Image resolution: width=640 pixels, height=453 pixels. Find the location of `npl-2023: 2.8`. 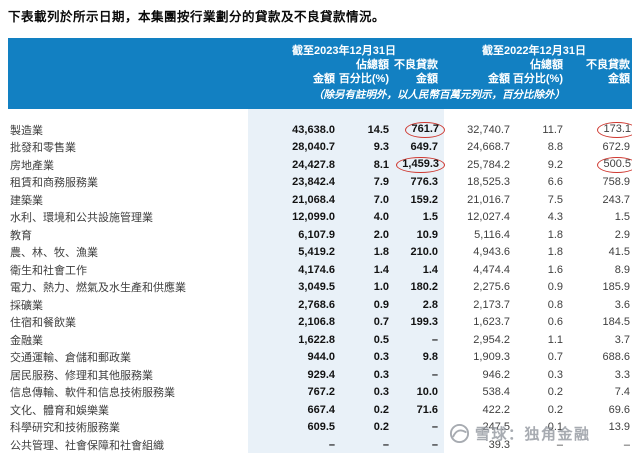

npl-2023: 2.8 is located at coordinates (430, 304).